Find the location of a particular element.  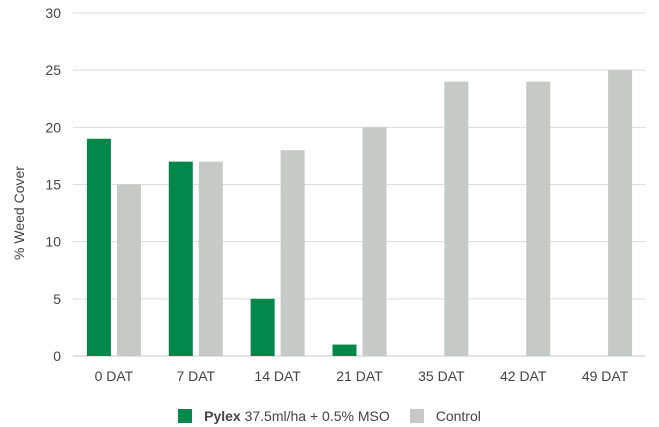

y-tick-label: 10 is located at coordinates (53, 242).